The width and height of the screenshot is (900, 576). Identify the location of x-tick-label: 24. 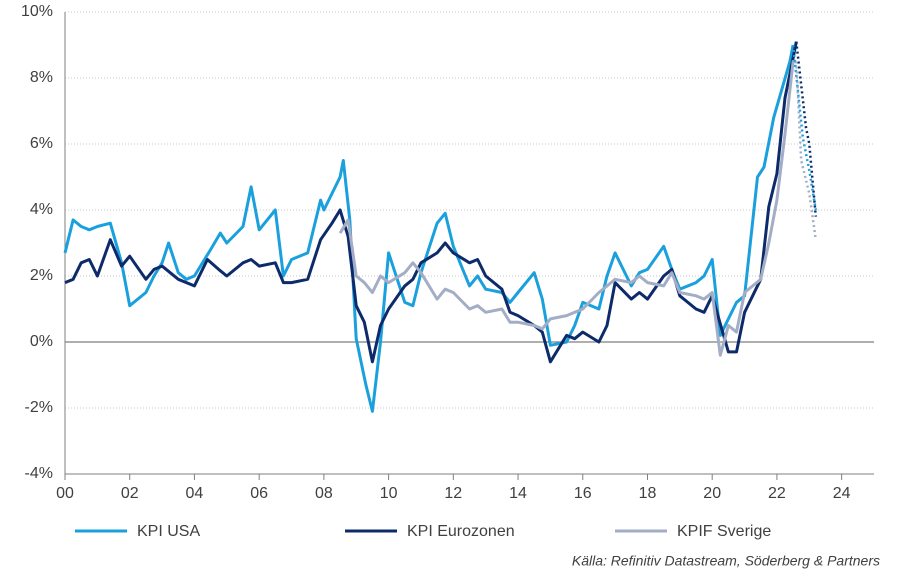
(842, 493).